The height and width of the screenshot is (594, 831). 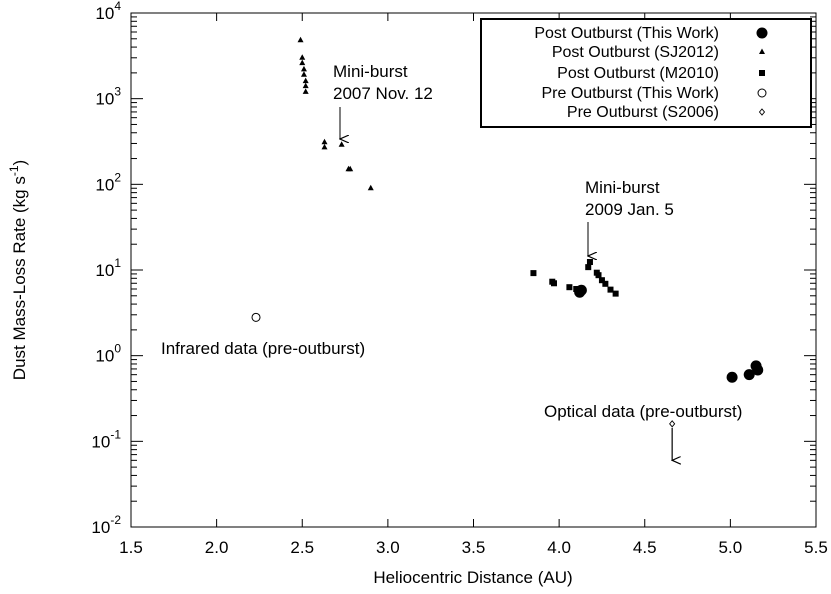 I want to click on x-tick-label: 1.5, so click(x=131, y=547).